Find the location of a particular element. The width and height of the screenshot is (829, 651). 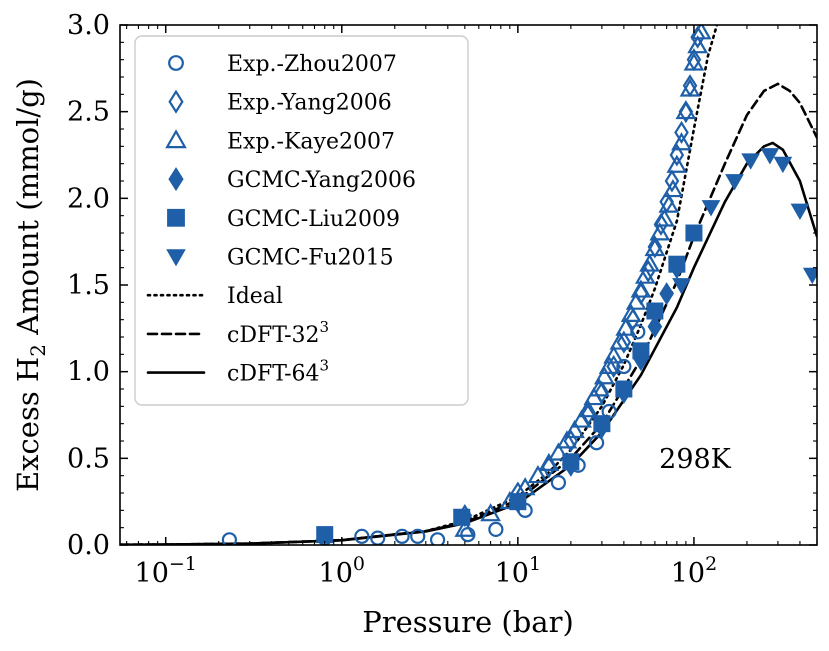

legend-item: GCMC-Liu2009 is located at coordinates (283, 219).